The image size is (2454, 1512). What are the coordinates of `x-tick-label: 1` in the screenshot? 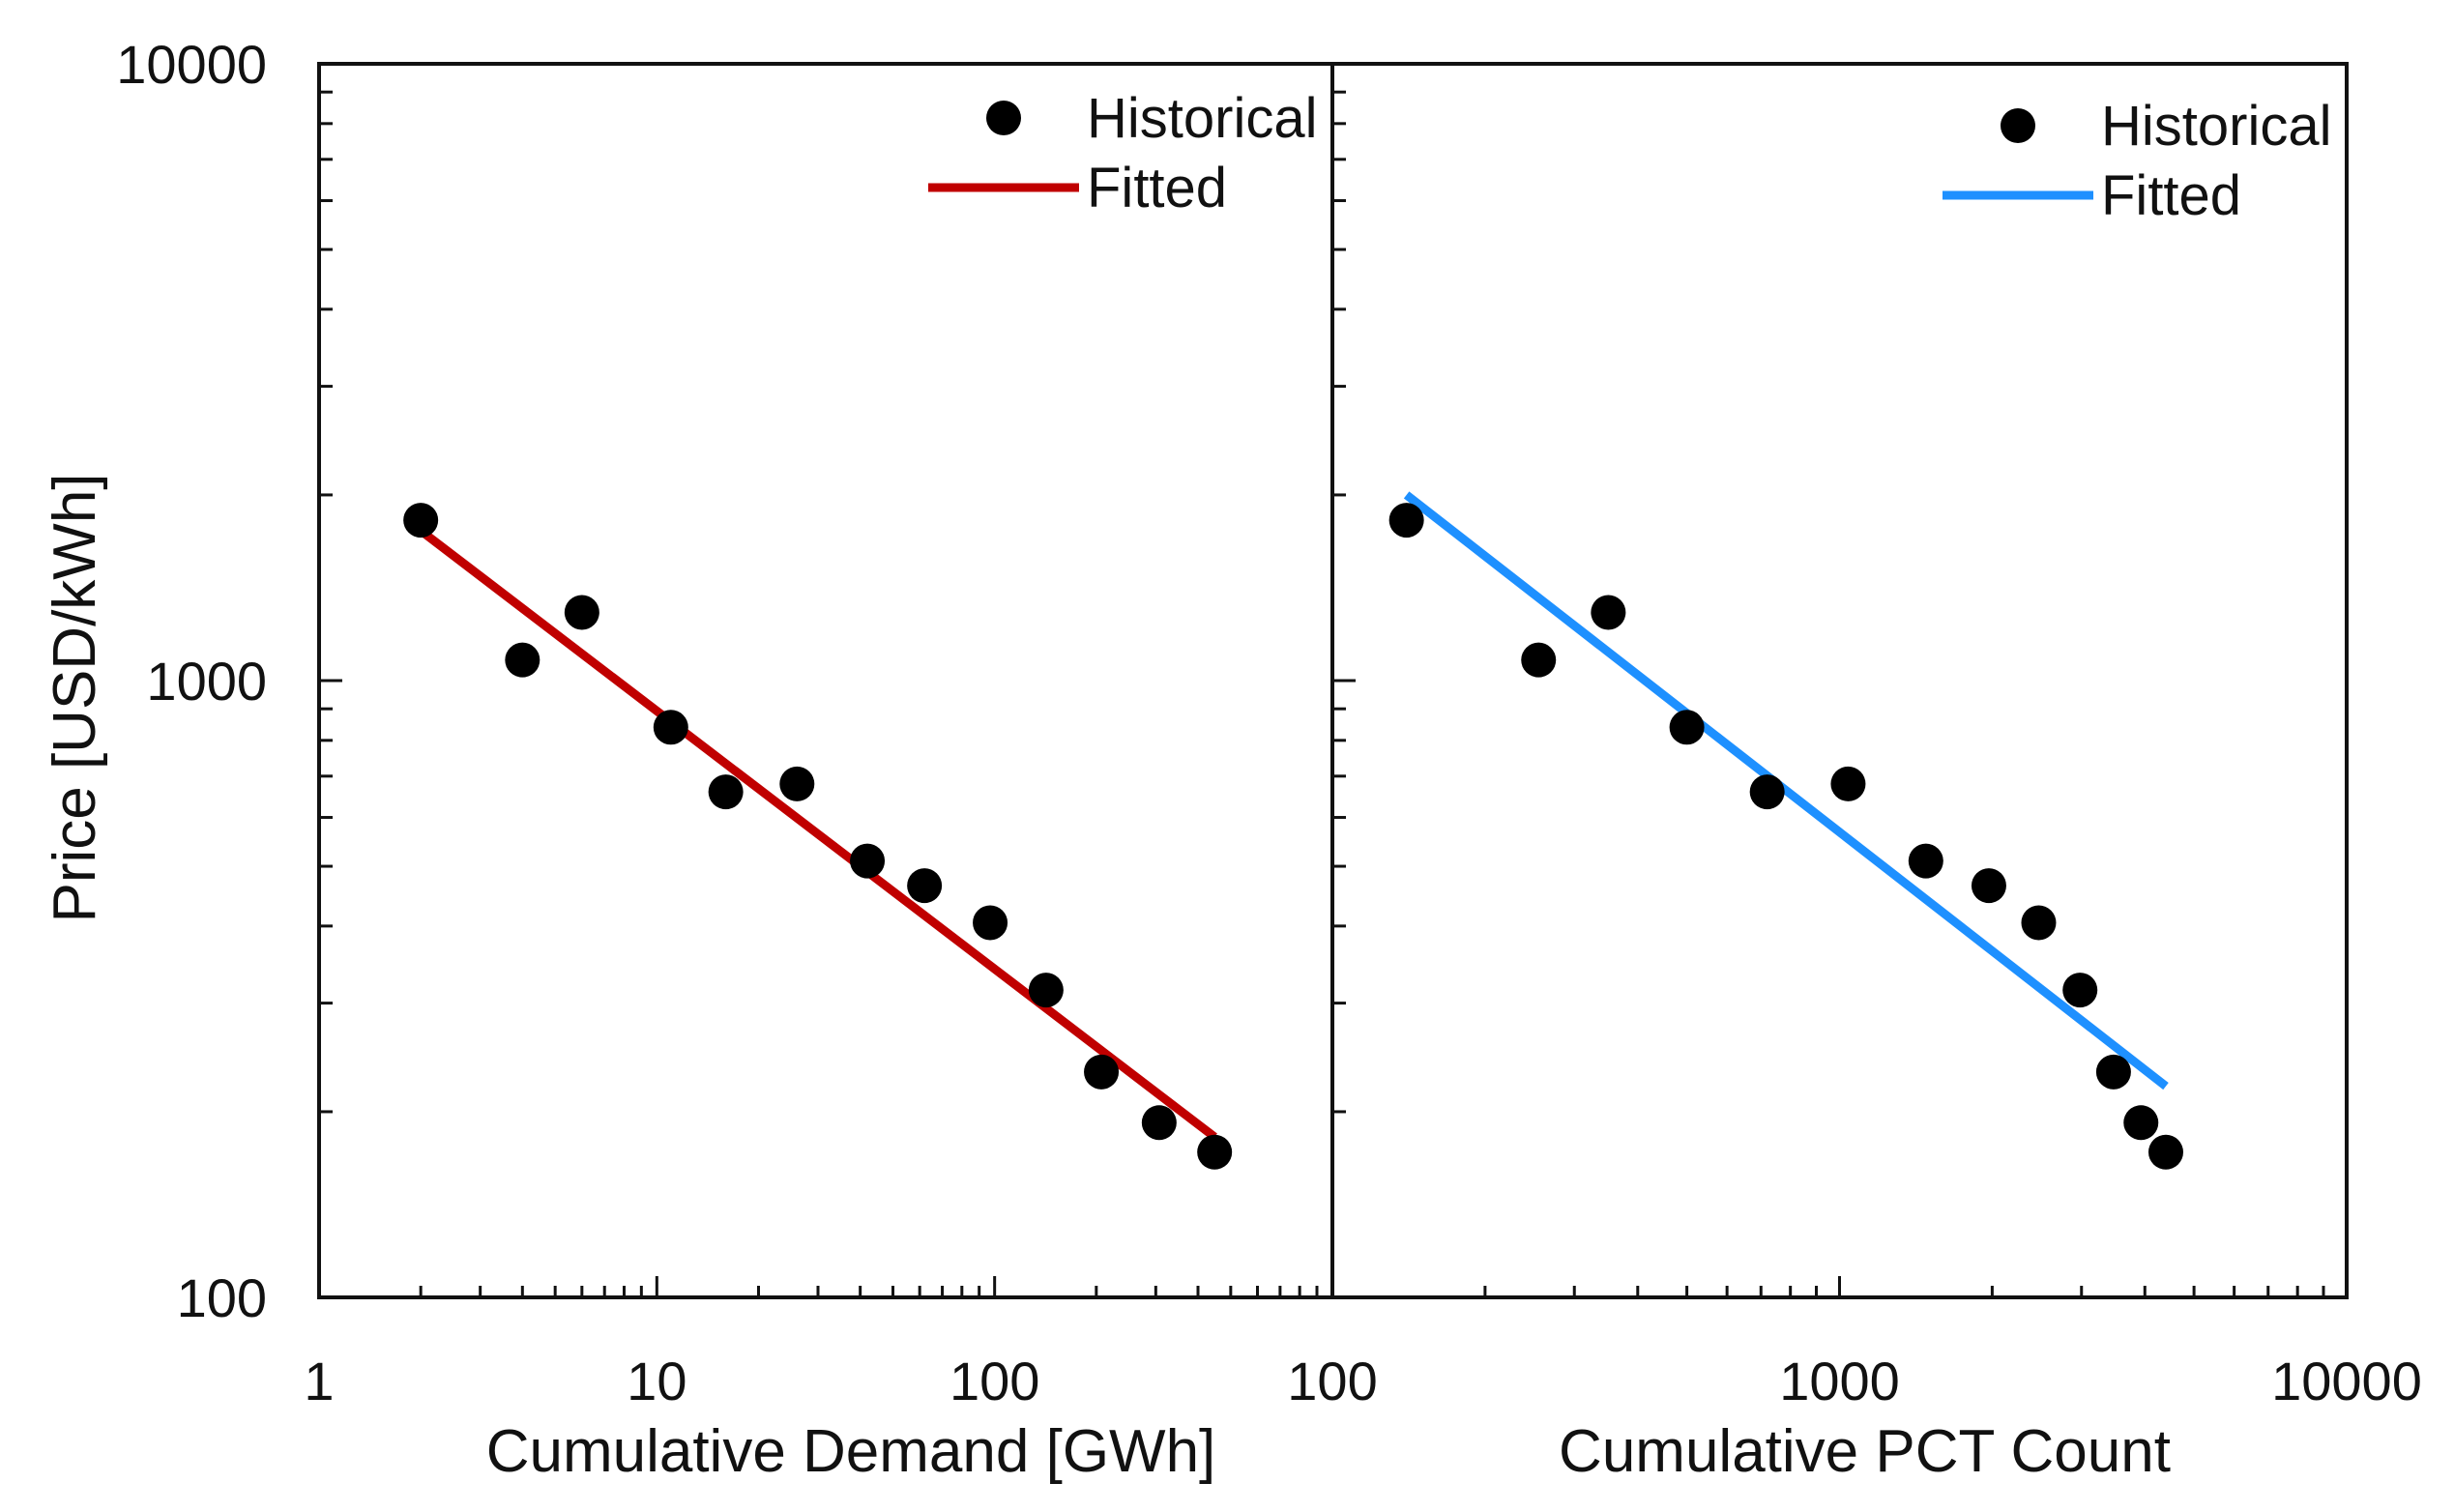 It's located at (319, 1381).